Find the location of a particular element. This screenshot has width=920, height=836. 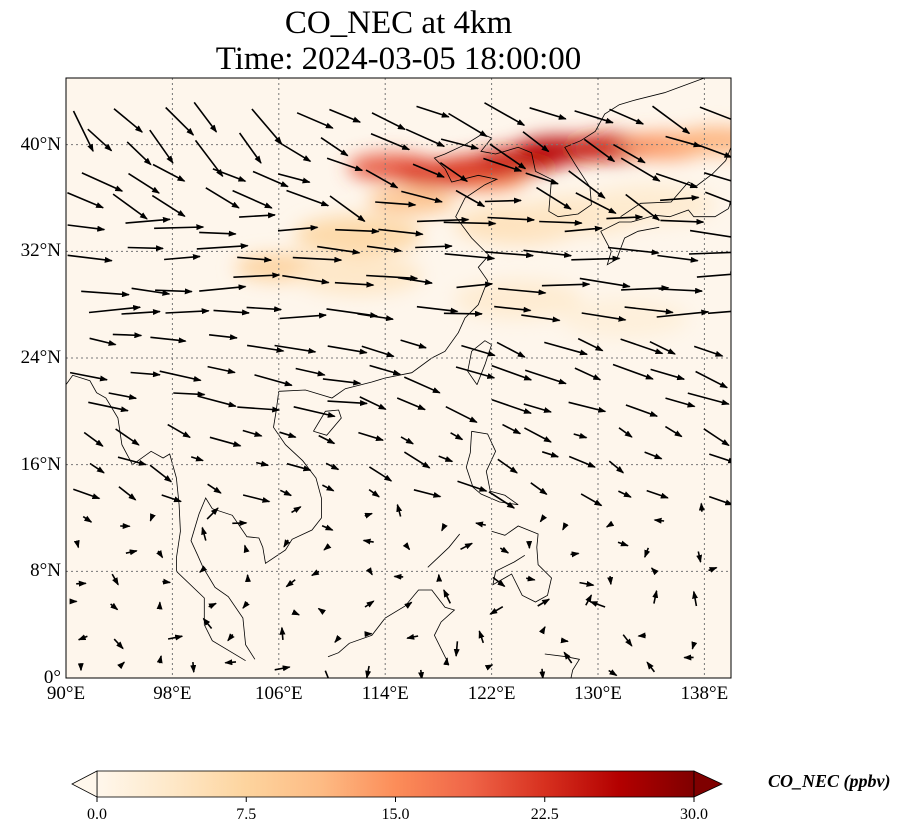

concentration-field is located at coordinates (482, 232).